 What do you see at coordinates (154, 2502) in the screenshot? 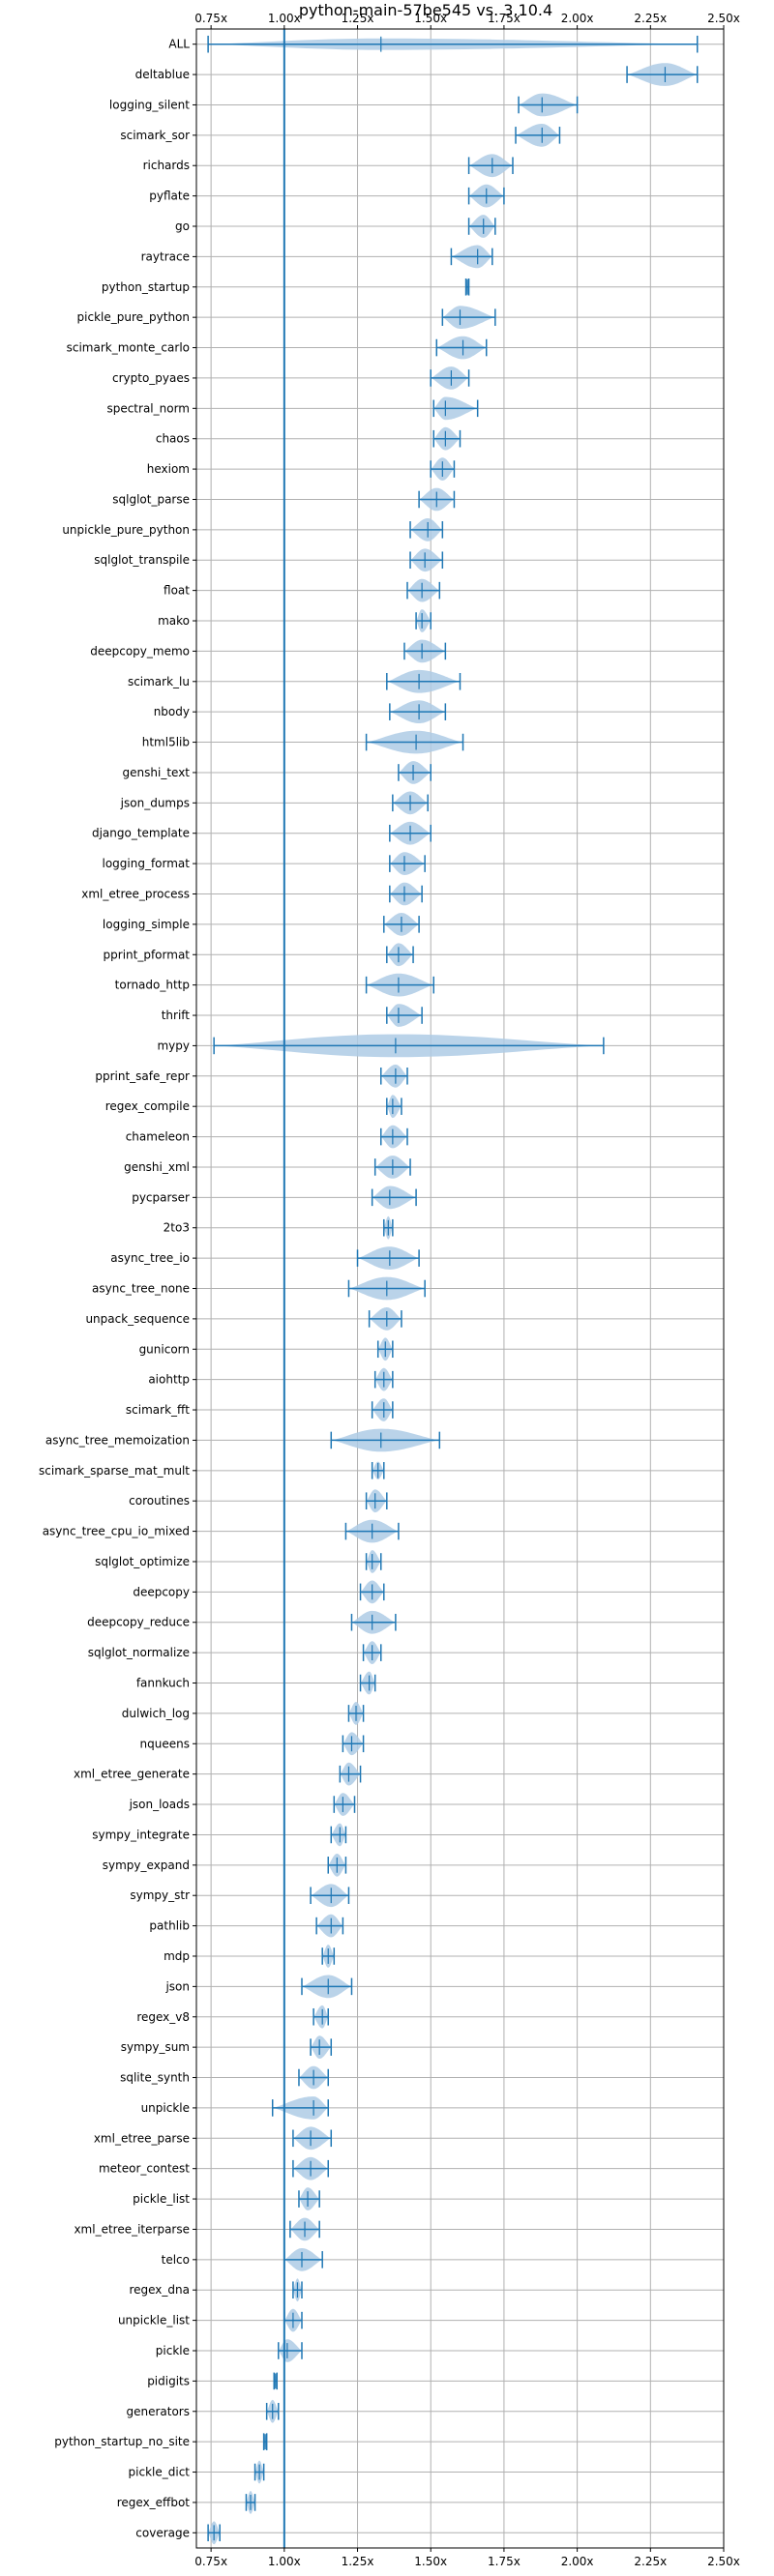
I see `benchmark-label: regex_effbot` at bounding box center [154, 2502].